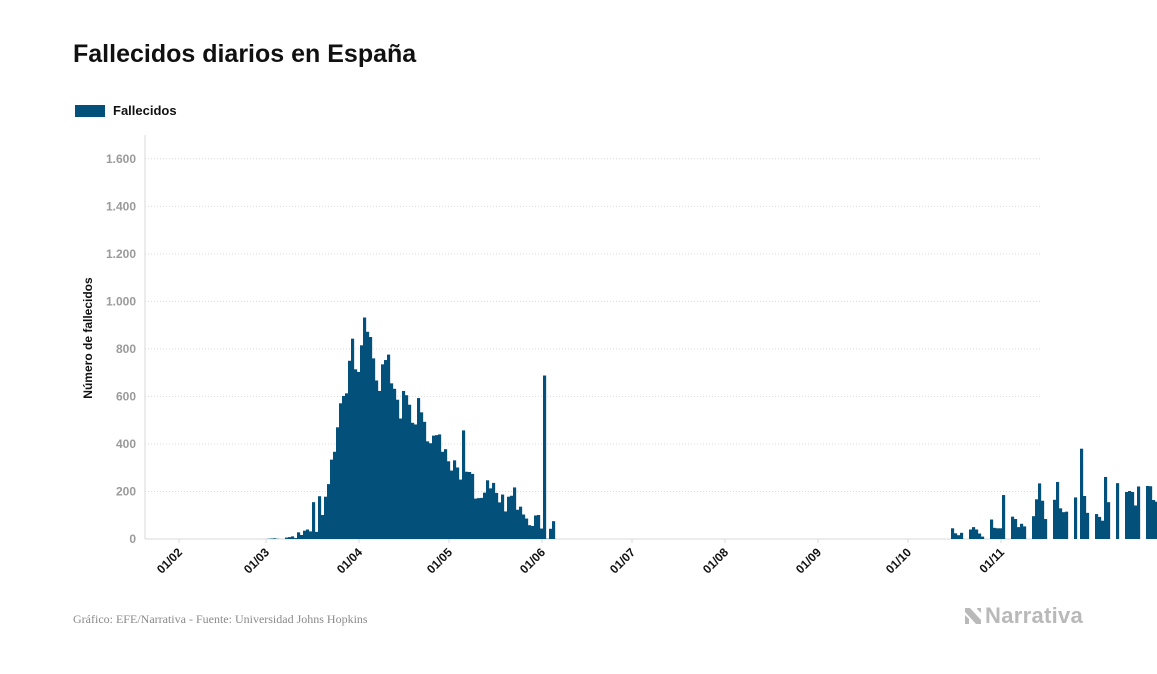  Describe the element at coordinates (349, 560) in the screenshot. I see `x-tick-label: 01/04` at that location.